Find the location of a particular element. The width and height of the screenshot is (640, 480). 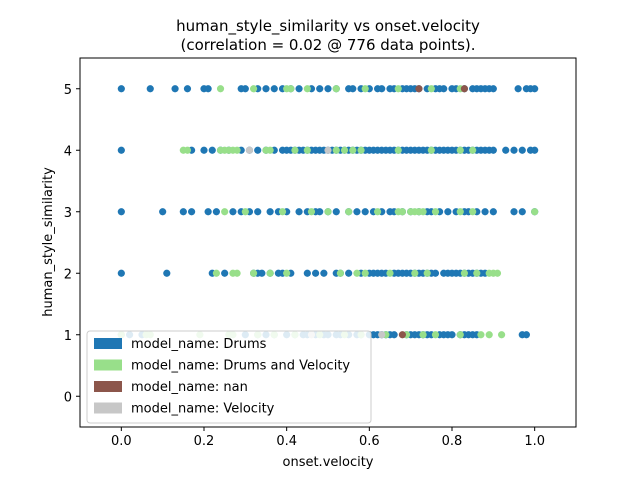

chart-title-line-1: human_style_similarity vs onset.velocity is located at coordinates (328, 26).